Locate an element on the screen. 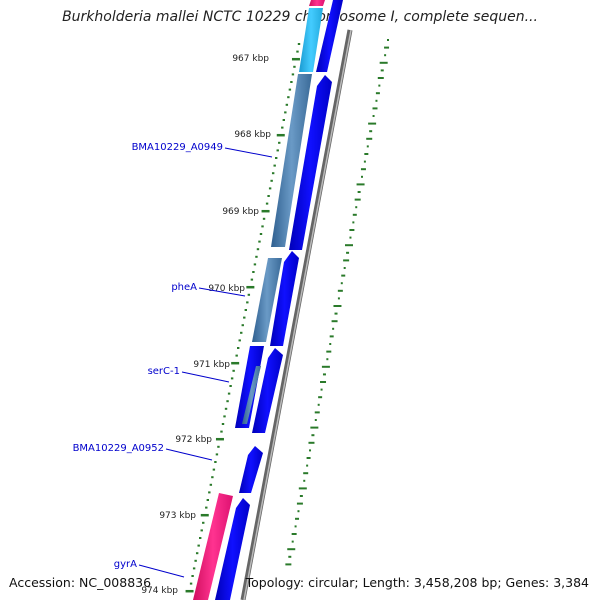  gene-label-serc-1: serC-1 is located at coordinates (164, 371).